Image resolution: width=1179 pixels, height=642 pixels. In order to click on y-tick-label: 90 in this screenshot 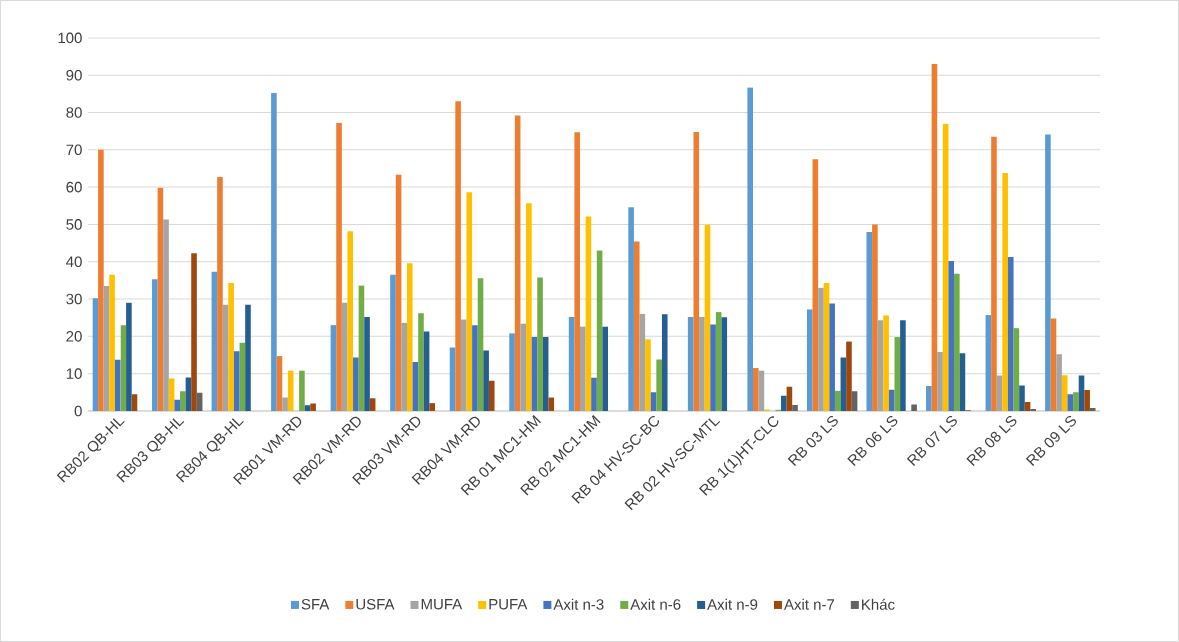, I will do `click(74, 75)`.